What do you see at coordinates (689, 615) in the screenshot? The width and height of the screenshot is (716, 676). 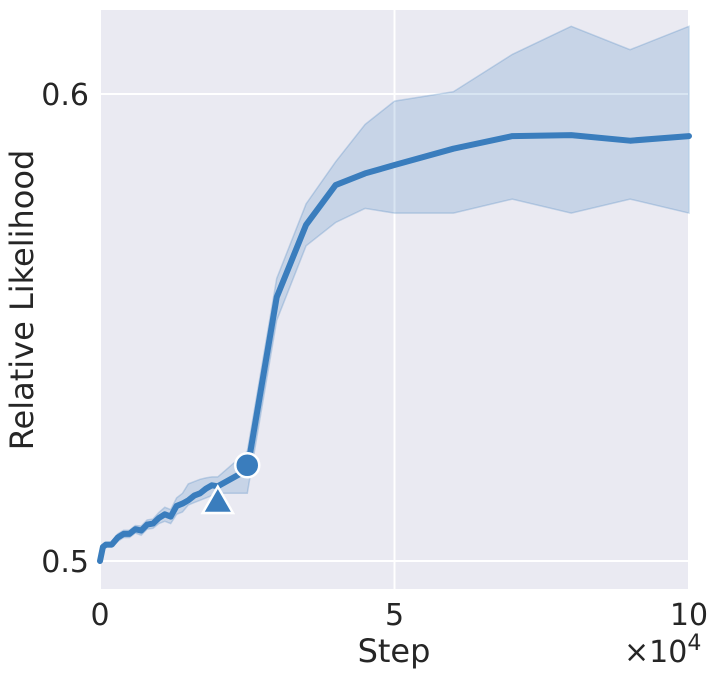 I see `x-tick-label: 10` at bounding box center [689, 615].